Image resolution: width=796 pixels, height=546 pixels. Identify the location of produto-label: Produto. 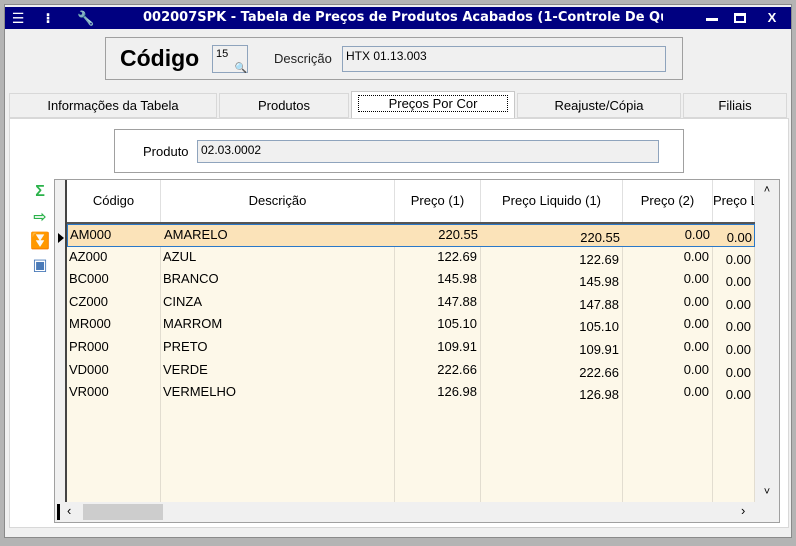
(166, 151).